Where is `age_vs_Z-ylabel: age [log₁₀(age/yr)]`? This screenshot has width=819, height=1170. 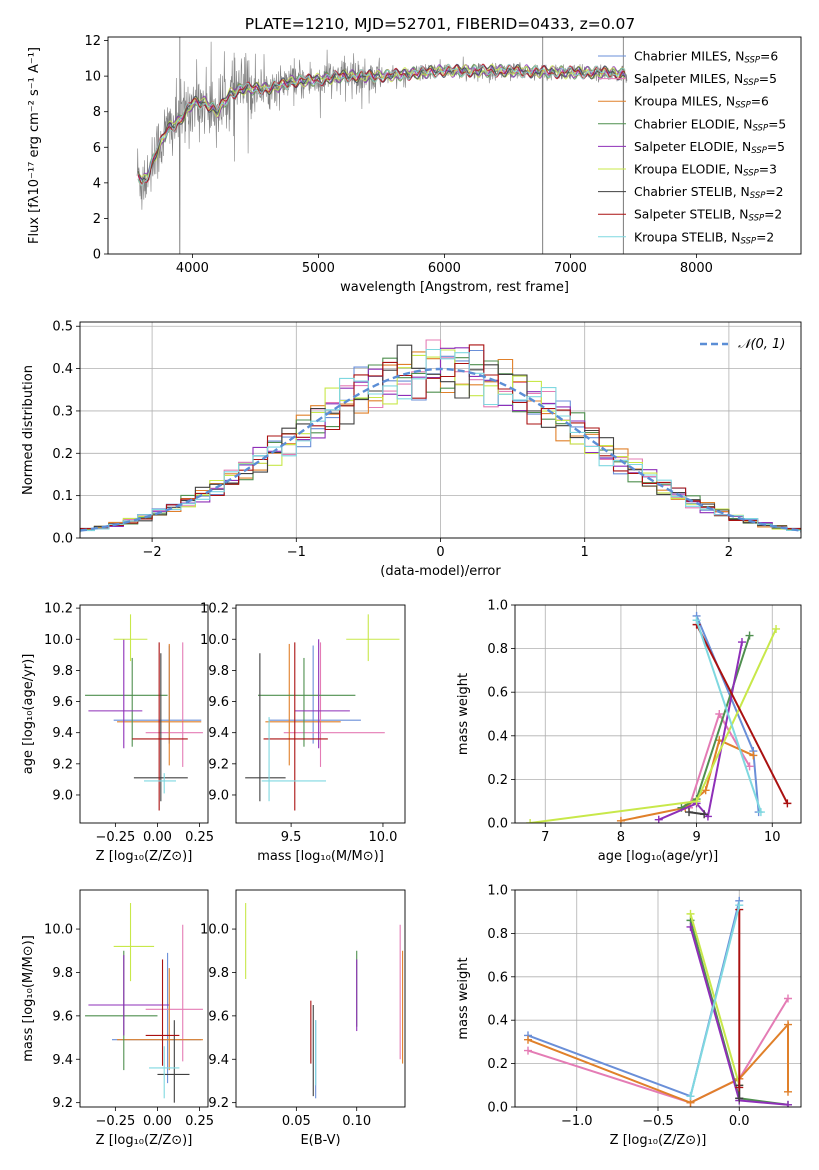
age_vs_Z-ylabel: age [log₁₀(age/yr)] is located at coordinates (28, 714).